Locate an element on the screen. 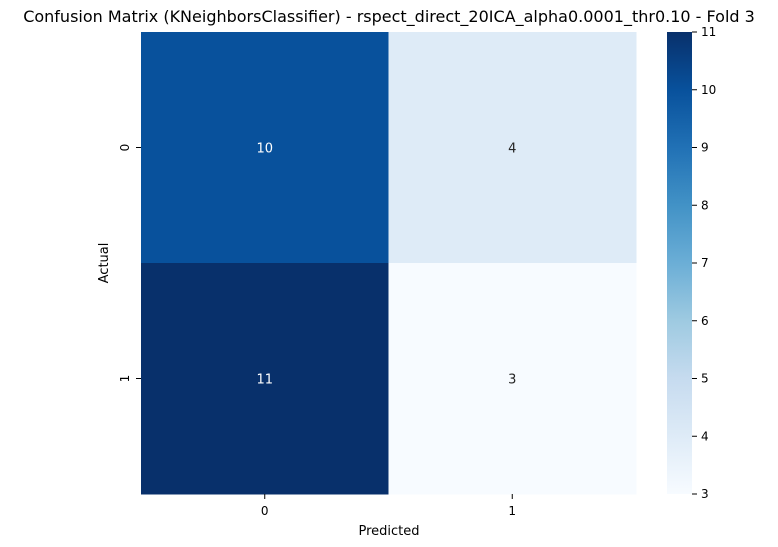  cell-value-label: 3 is located at coordinates (512, 380).